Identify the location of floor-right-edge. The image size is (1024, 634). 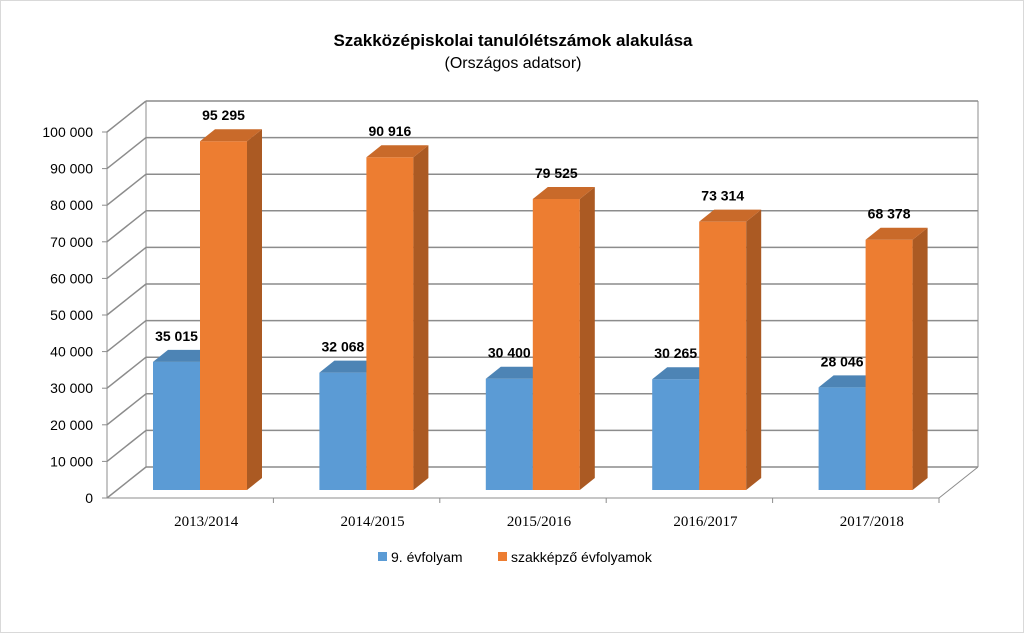
(958, 482).